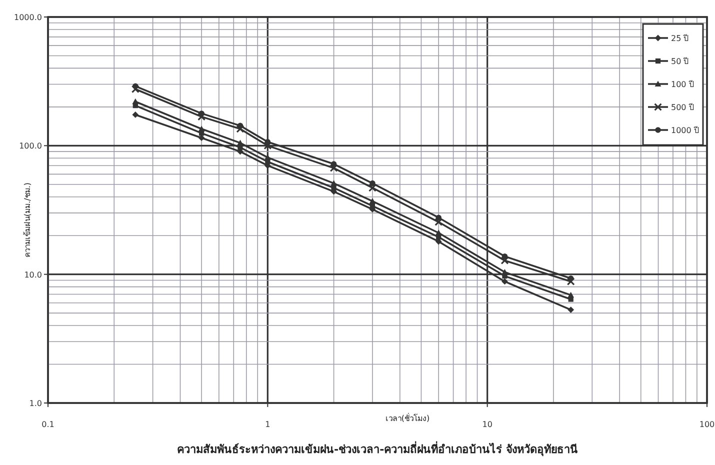 This screenshot has width=715, height=465. I want to click on legend-label: 1000 ปี, so click(685, 130).